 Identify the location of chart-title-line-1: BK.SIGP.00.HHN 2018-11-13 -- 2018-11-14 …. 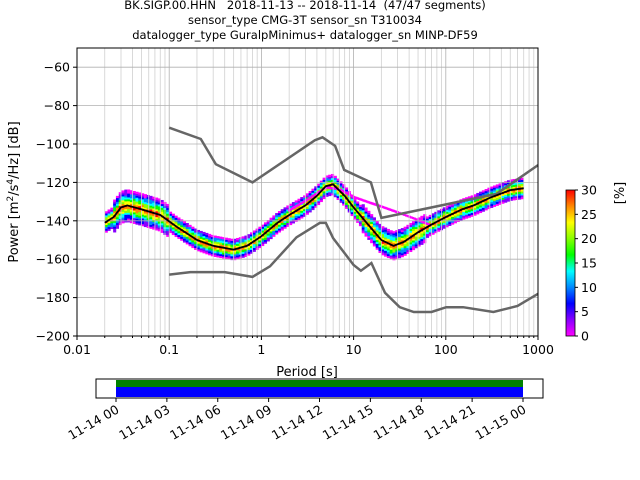
(305, 6).